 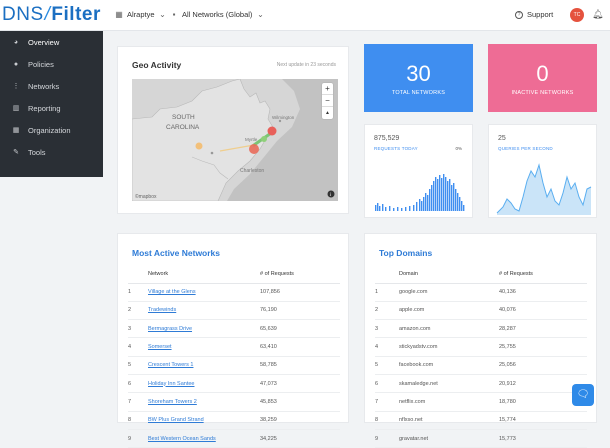 I want to click on info-icon, so click(x=331, y=194).